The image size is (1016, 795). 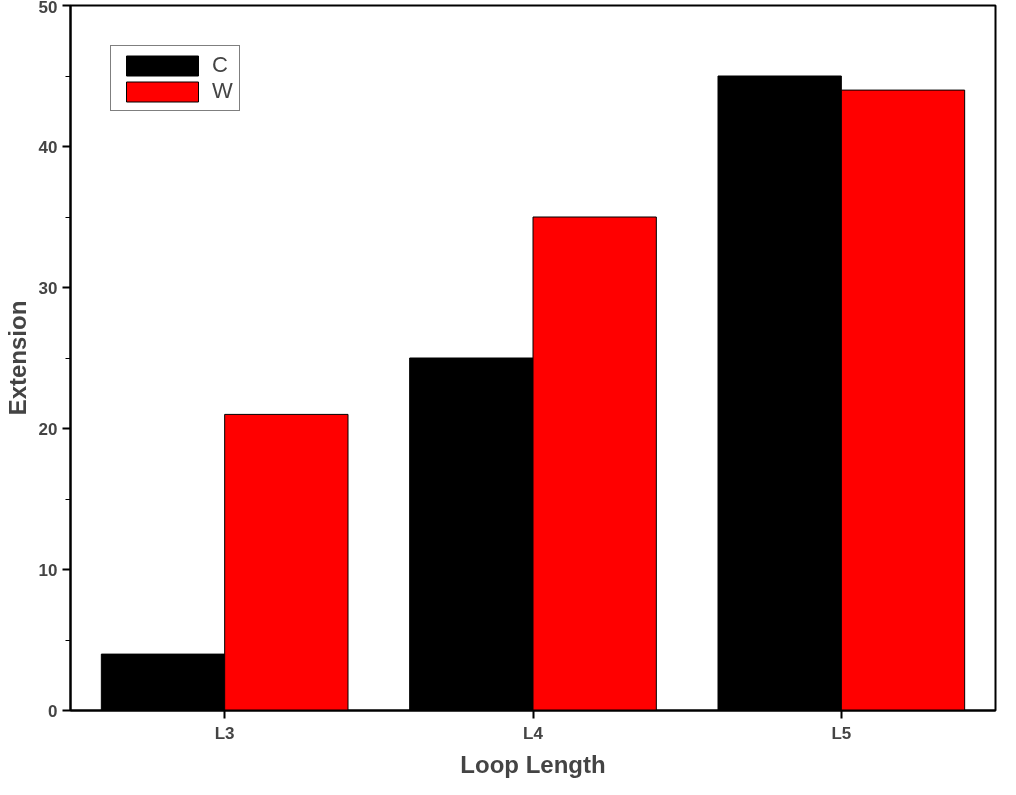 What do you see at coordinates (841, 733) in the screenshot?
I see `x-tick-label: L5` at bounding box center [841, 733].